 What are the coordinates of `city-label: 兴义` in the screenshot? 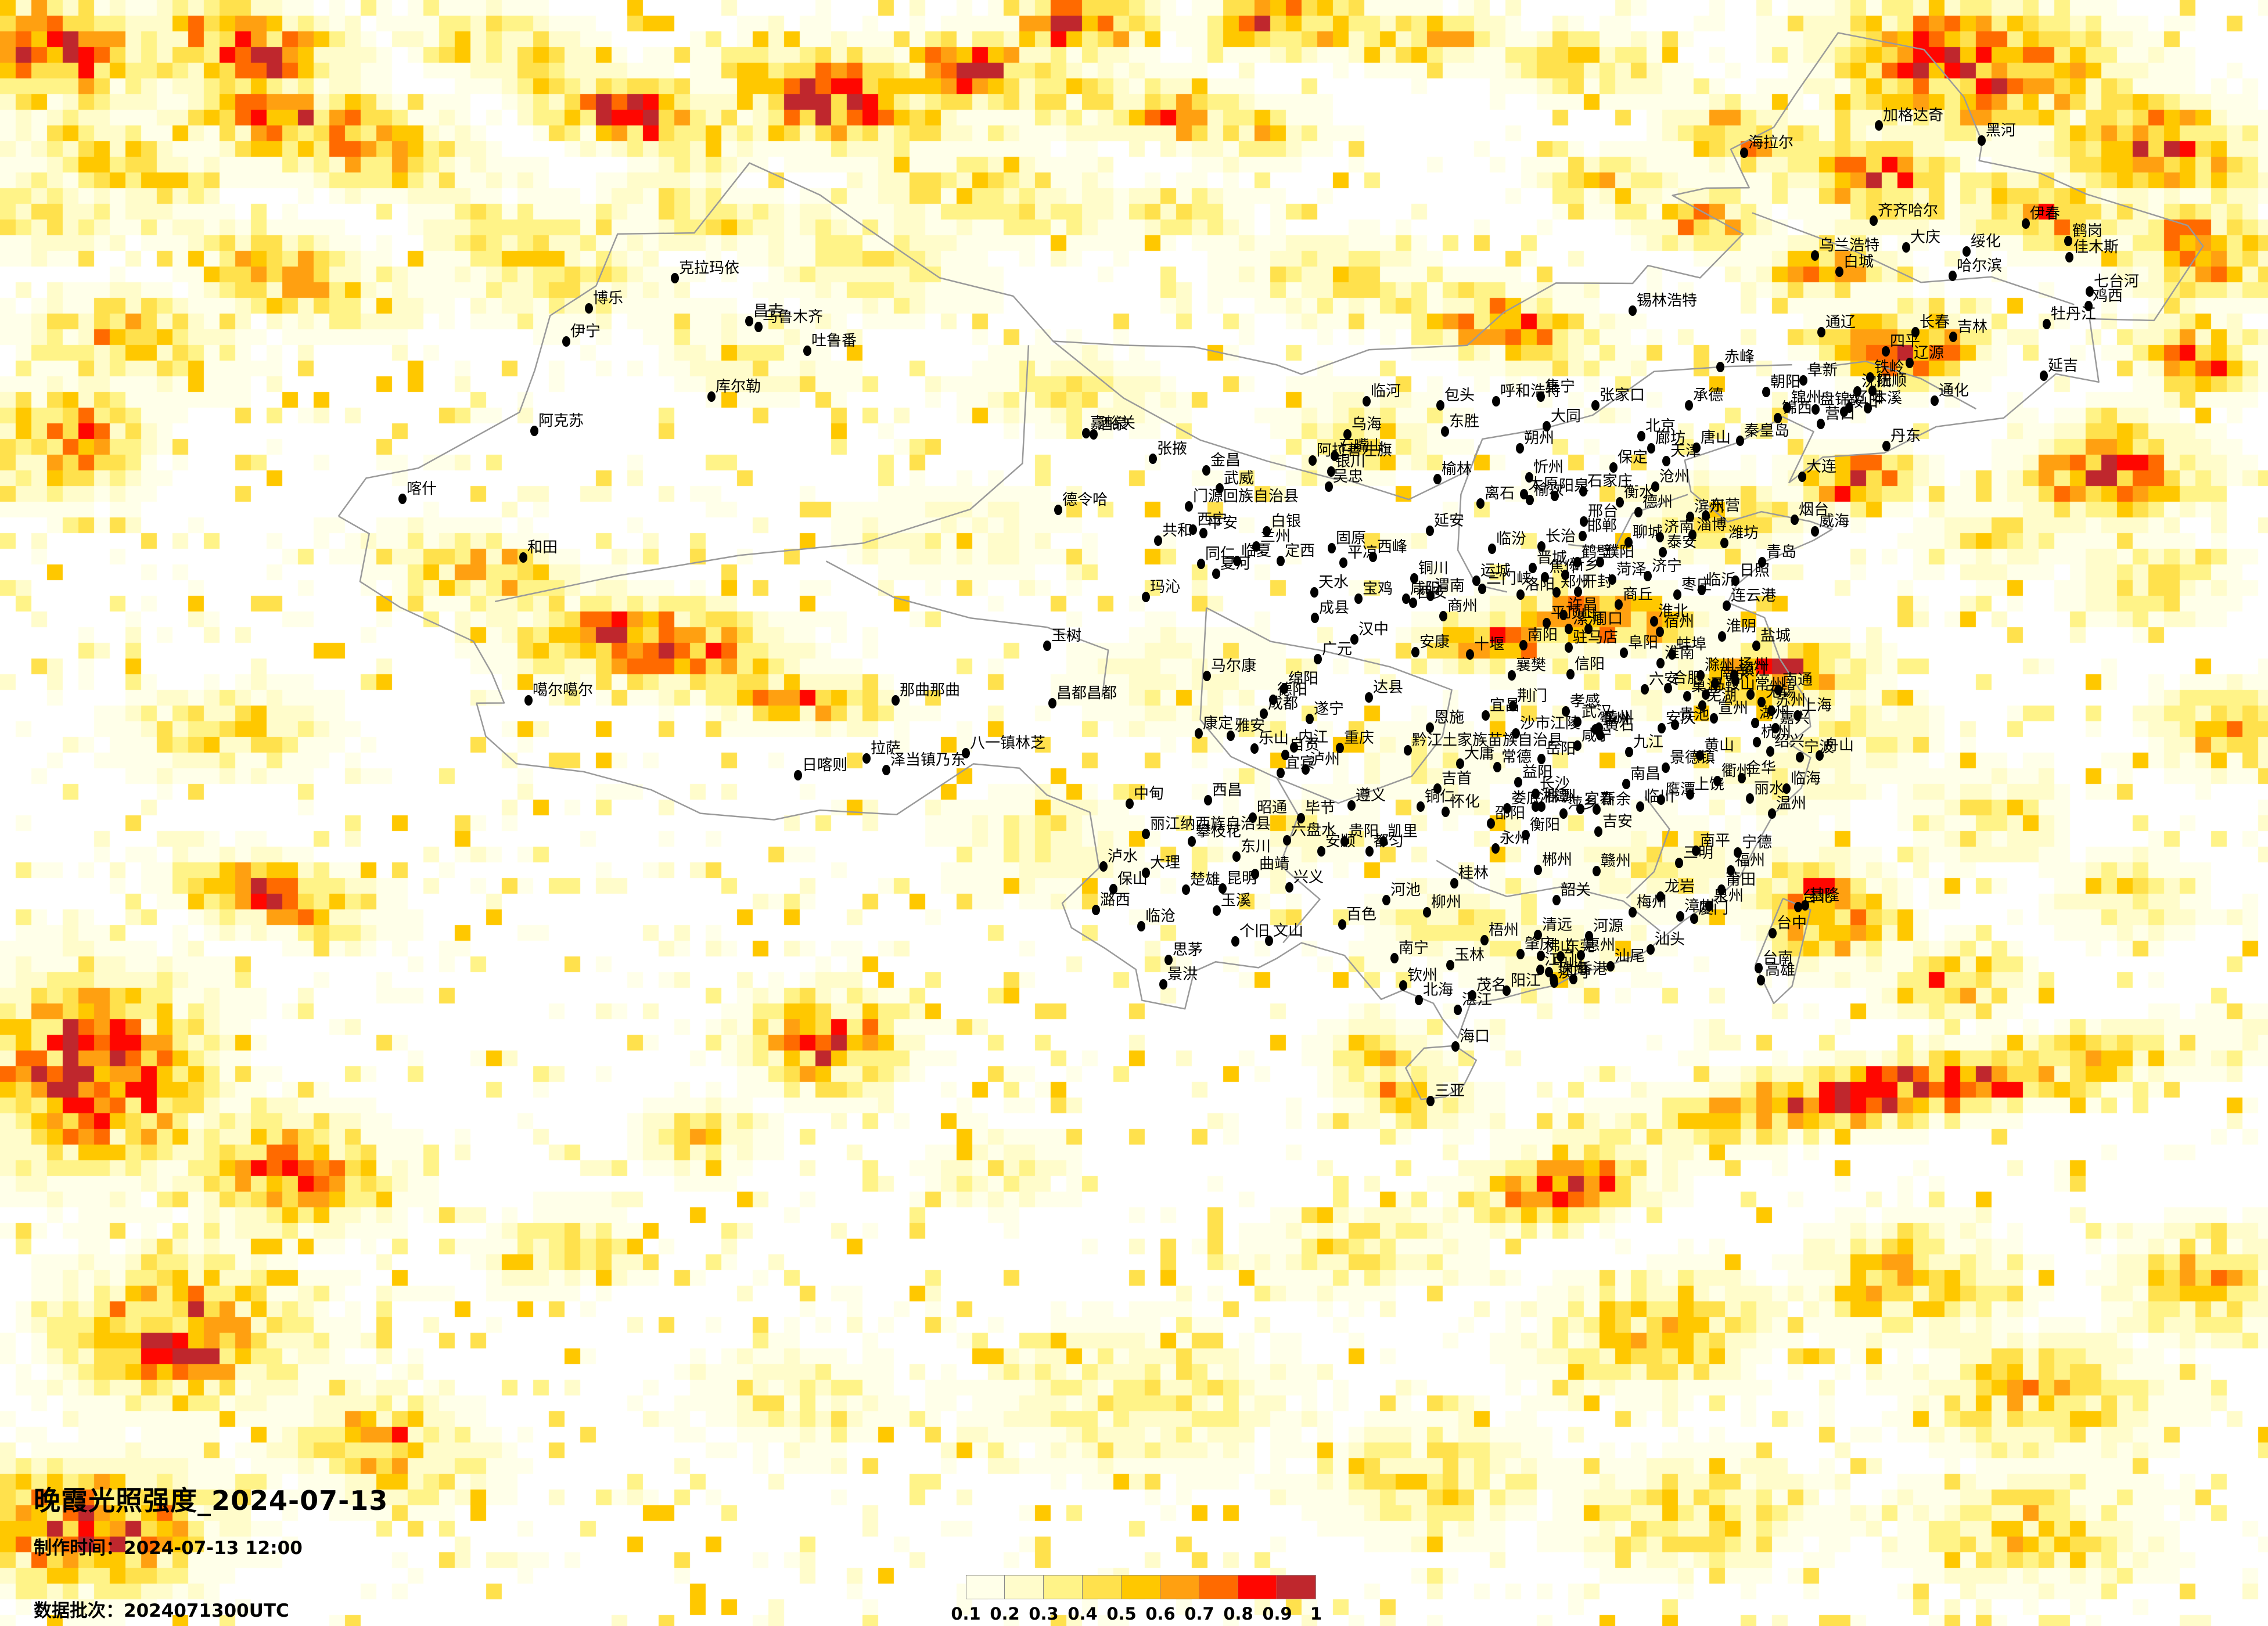 It's located at (1308, 878).